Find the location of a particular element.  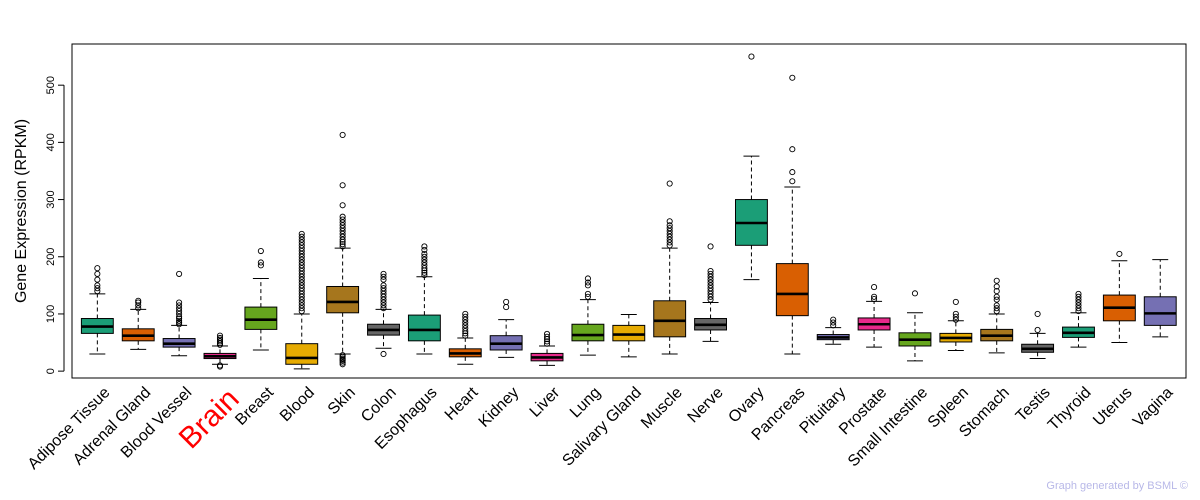

box-lung is located at coordinates (588, 315).